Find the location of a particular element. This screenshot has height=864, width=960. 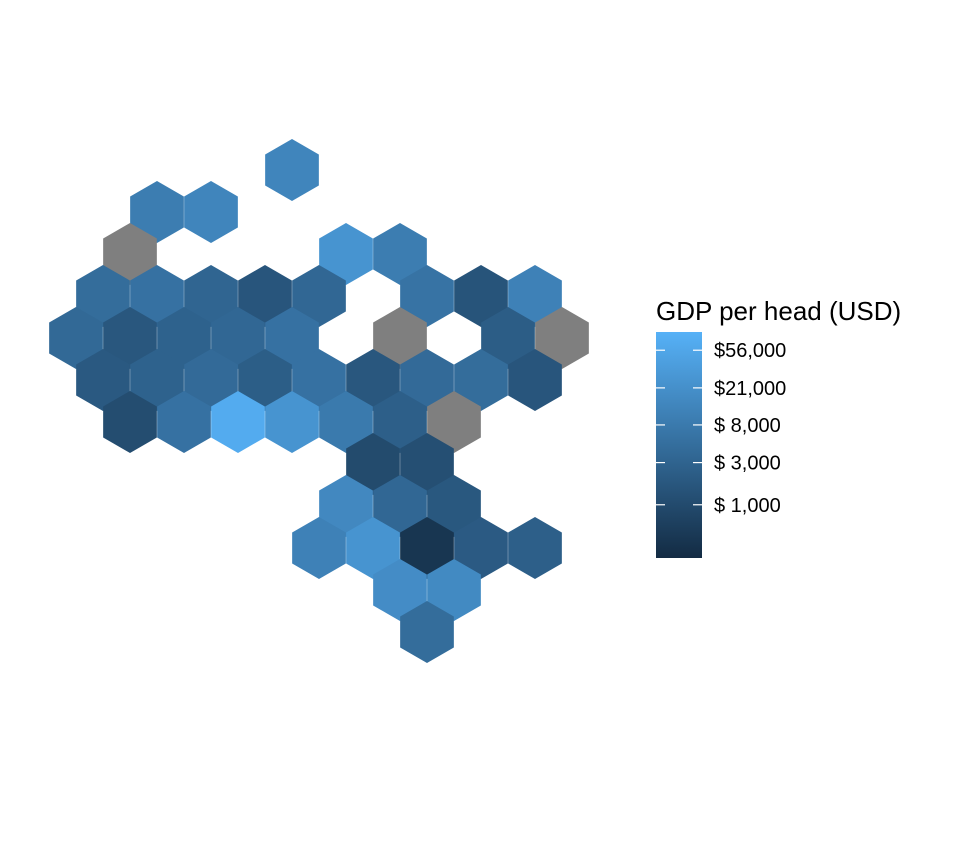

legend-ticks: $56,000 $21,000 $ 8,000 $ 3,000 $ 1,000 is located at coordinates (721, 428).